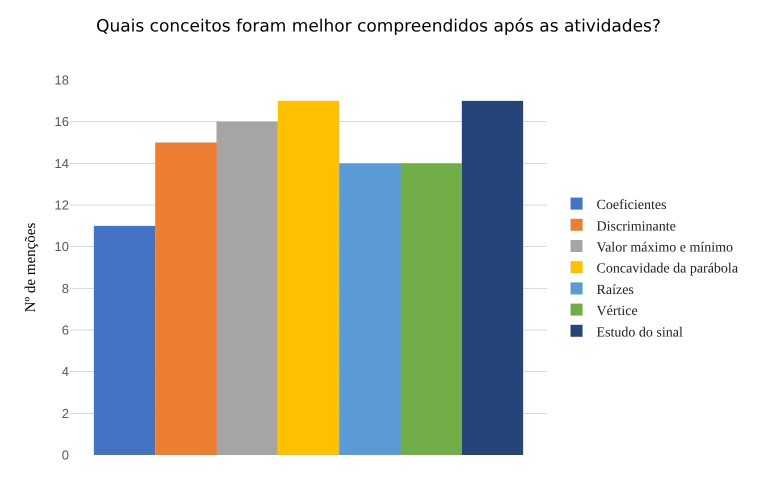  What do you see at coordinates (65, 330) in the screenshot?
I see `y-tick-label: 6` at bounding box center [65, 330].